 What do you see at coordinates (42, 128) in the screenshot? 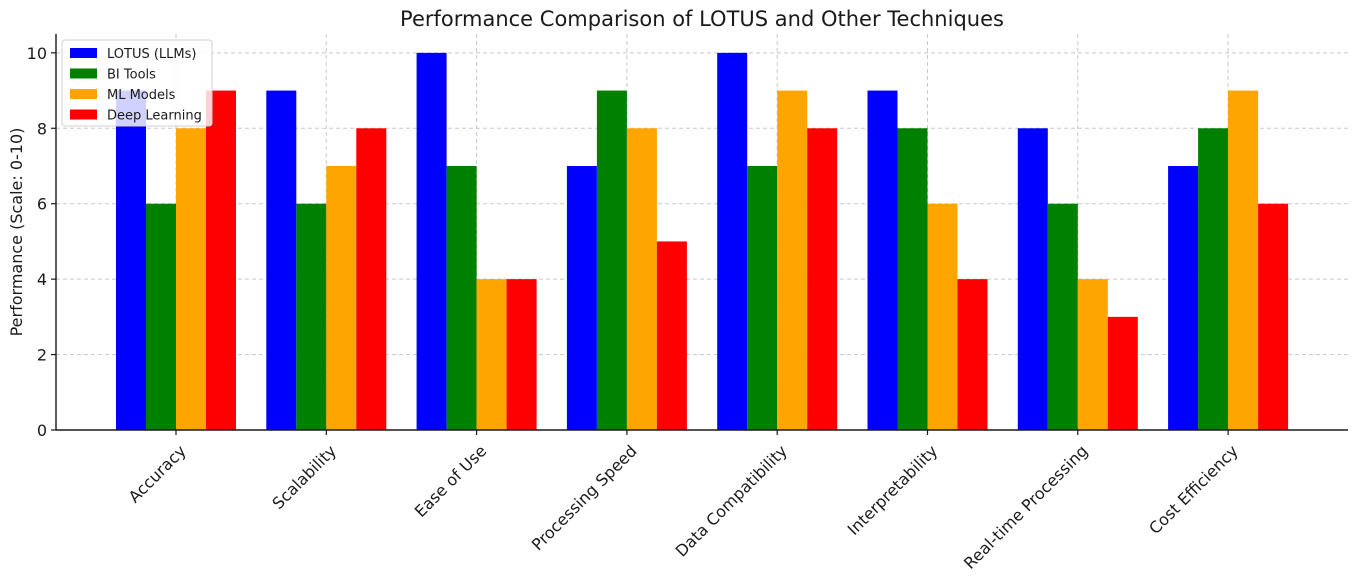
I see `y-tick-label: 8` at bounding box center [42, 128].